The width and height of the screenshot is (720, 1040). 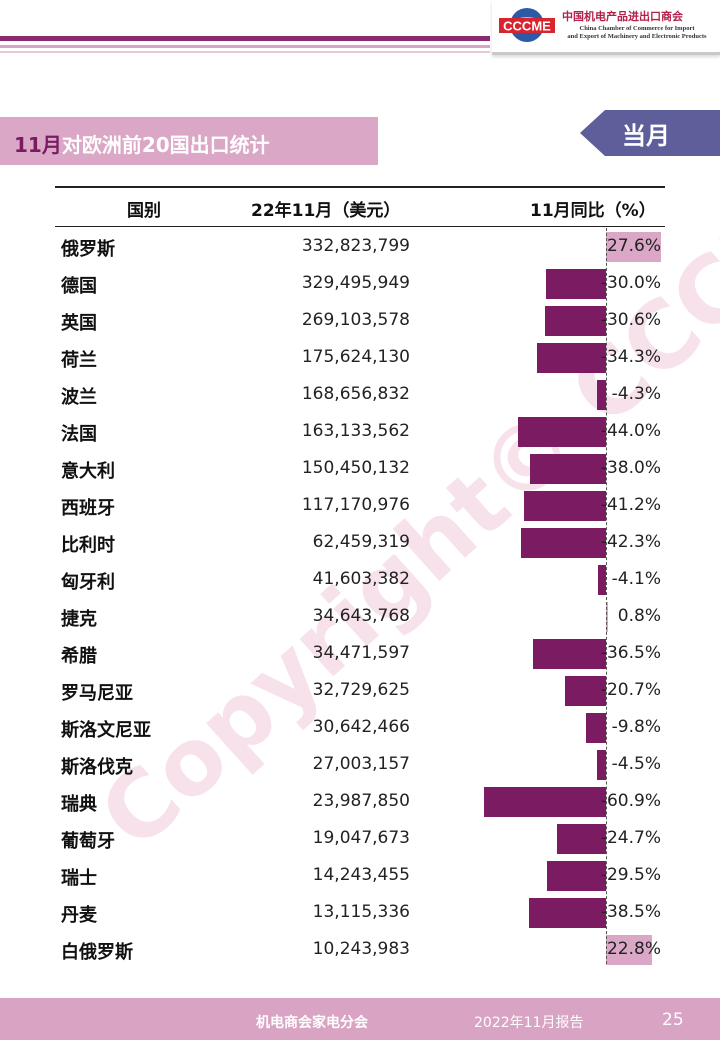 I want to click on cccme-logo-icon: CCCME, so click(x=527, y=25).